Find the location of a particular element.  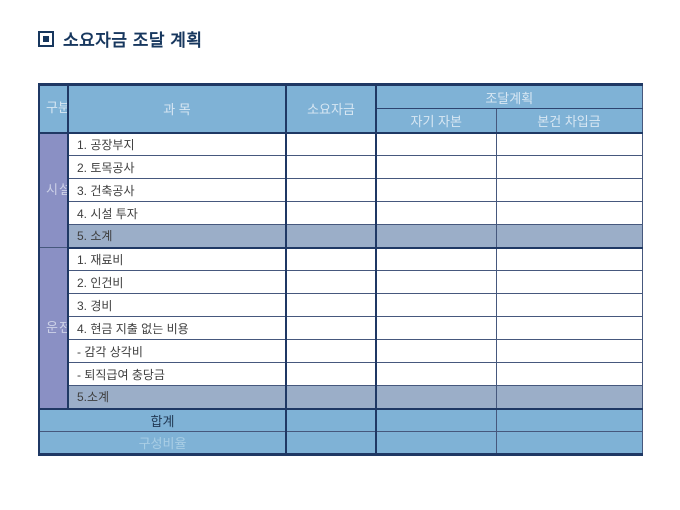

subtotal-row: 5. 소계 is located at coordinates (341, 236).